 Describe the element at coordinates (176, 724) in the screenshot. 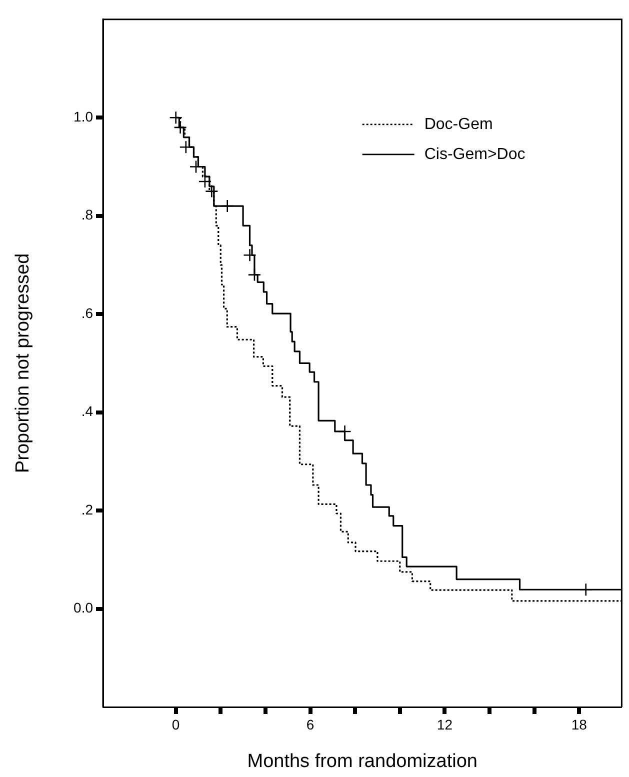

I see `x-tick-label: 0` at that location.